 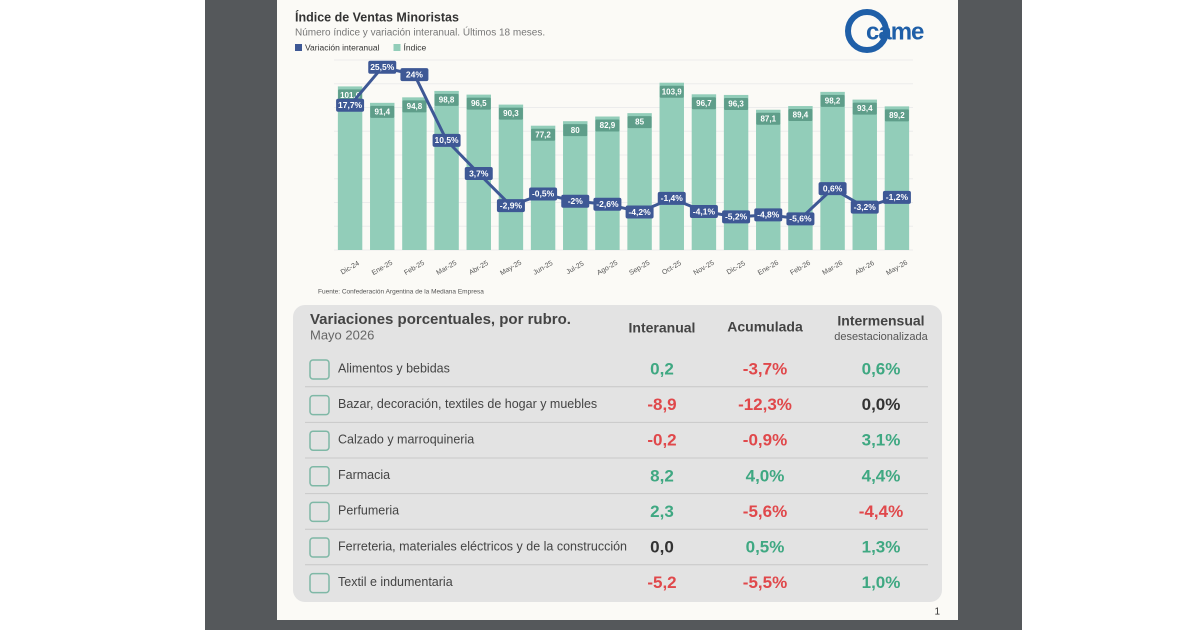 I want to click on line-label: -1,4%, so click(x=672, y=198).